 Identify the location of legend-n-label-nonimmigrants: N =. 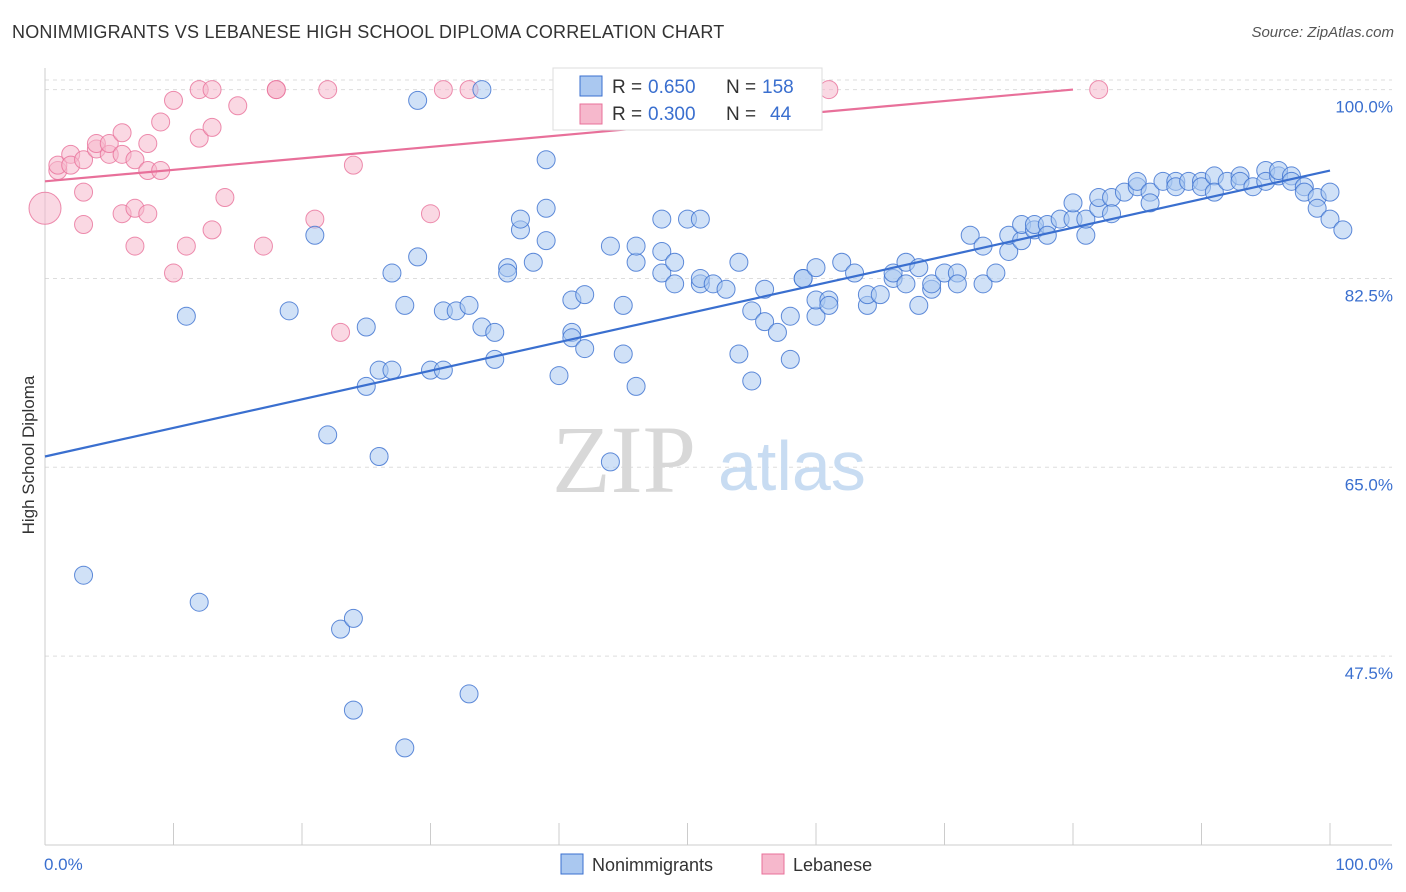
(741, 87).